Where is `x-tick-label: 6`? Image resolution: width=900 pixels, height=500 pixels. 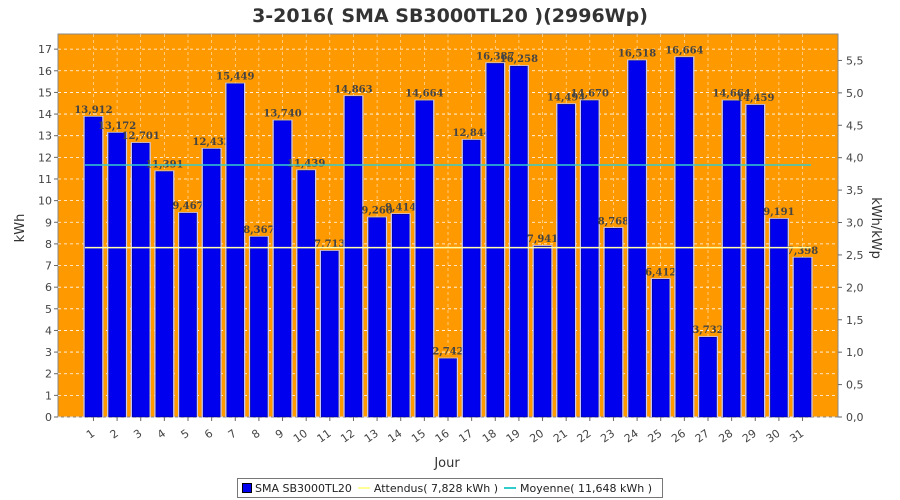
x-tick-label: 6 is located at coordinates (208, 434).